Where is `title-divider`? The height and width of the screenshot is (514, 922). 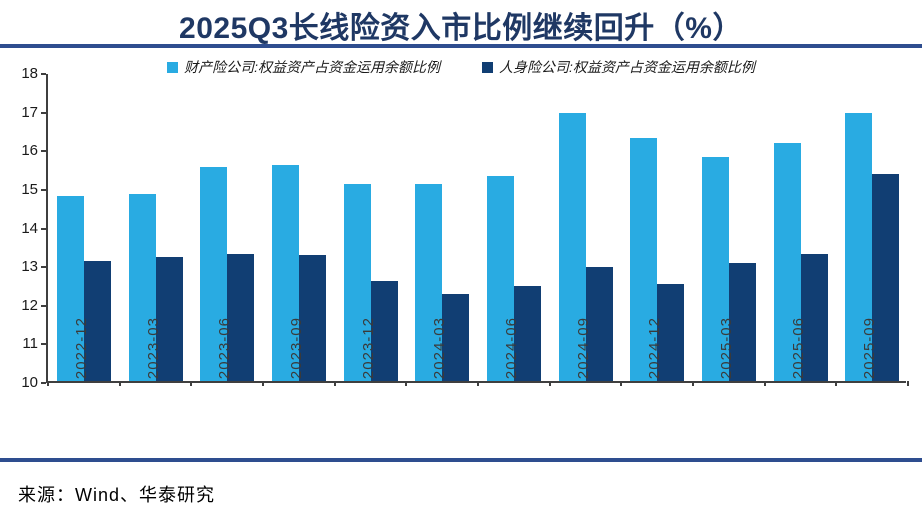
title-divider is located at coordinates (461, 46).